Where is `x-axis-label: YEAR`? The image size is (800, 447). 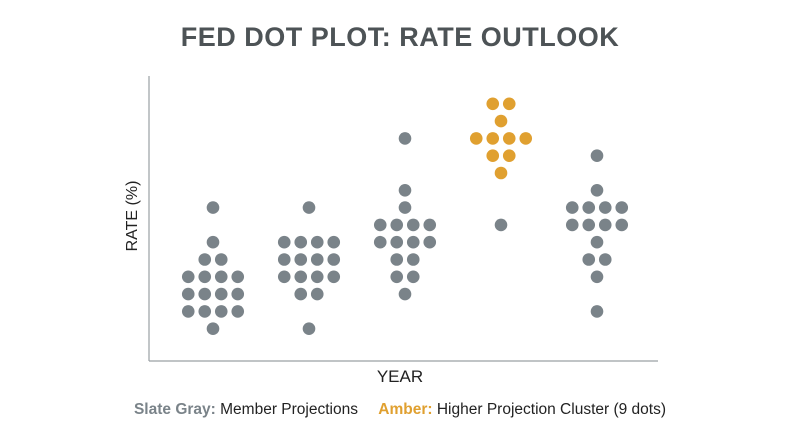 x-axis-label: YEAR is located at coordinates (400, 376).